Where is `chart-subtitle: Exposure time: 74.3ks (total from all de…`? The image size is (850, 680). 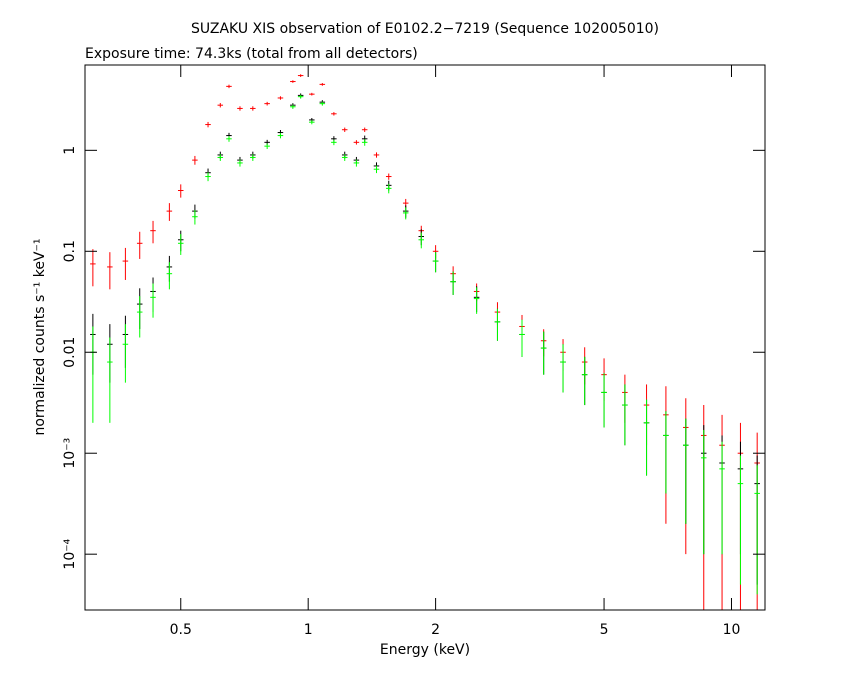 chart-subtitle: Exposure time: 74.3ks (total from all de… is located at coordinates (251, 54).